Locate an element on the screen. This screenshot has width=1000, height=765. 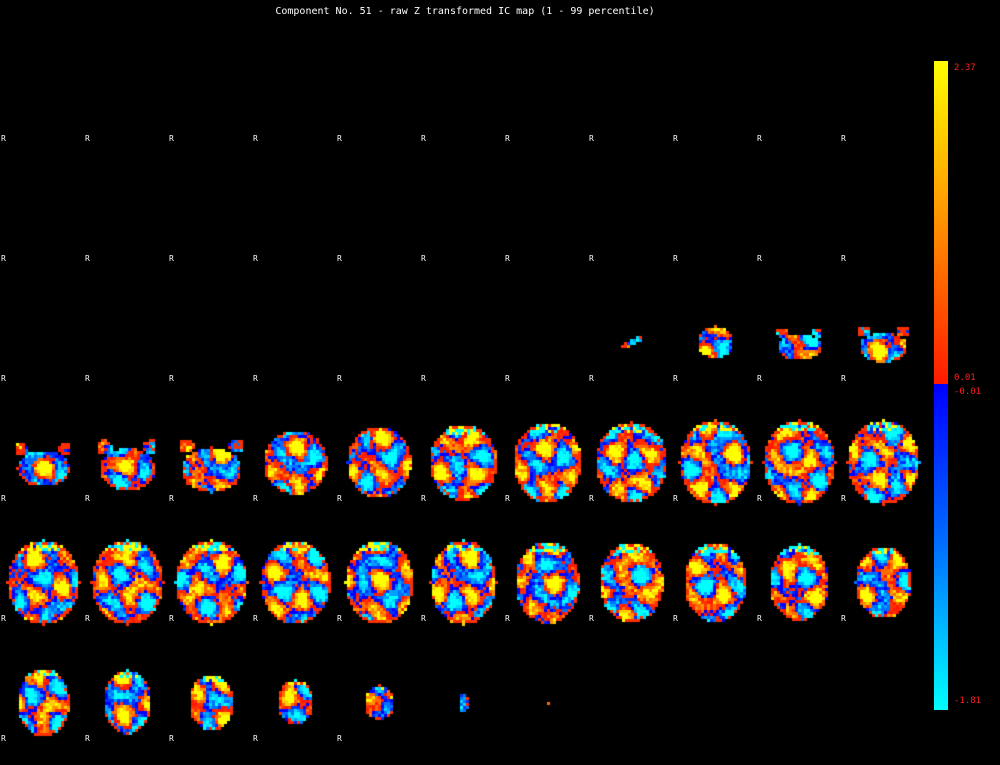
colorbar-neg-max-label: -0.01 is located at coordinates (968, 392).